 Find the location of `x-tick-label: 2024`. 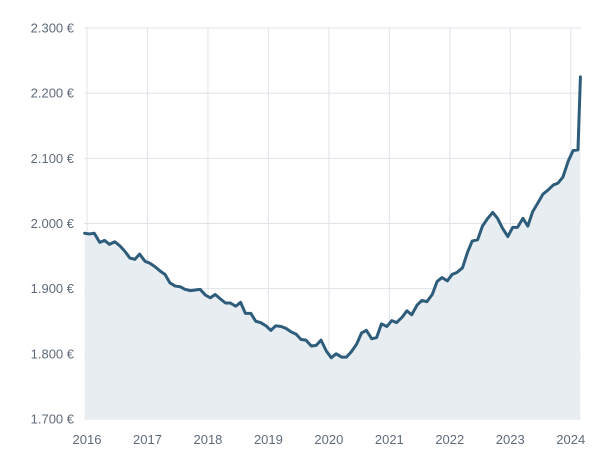

x-tick-label: 2024 is located at coordinates (570, 439).